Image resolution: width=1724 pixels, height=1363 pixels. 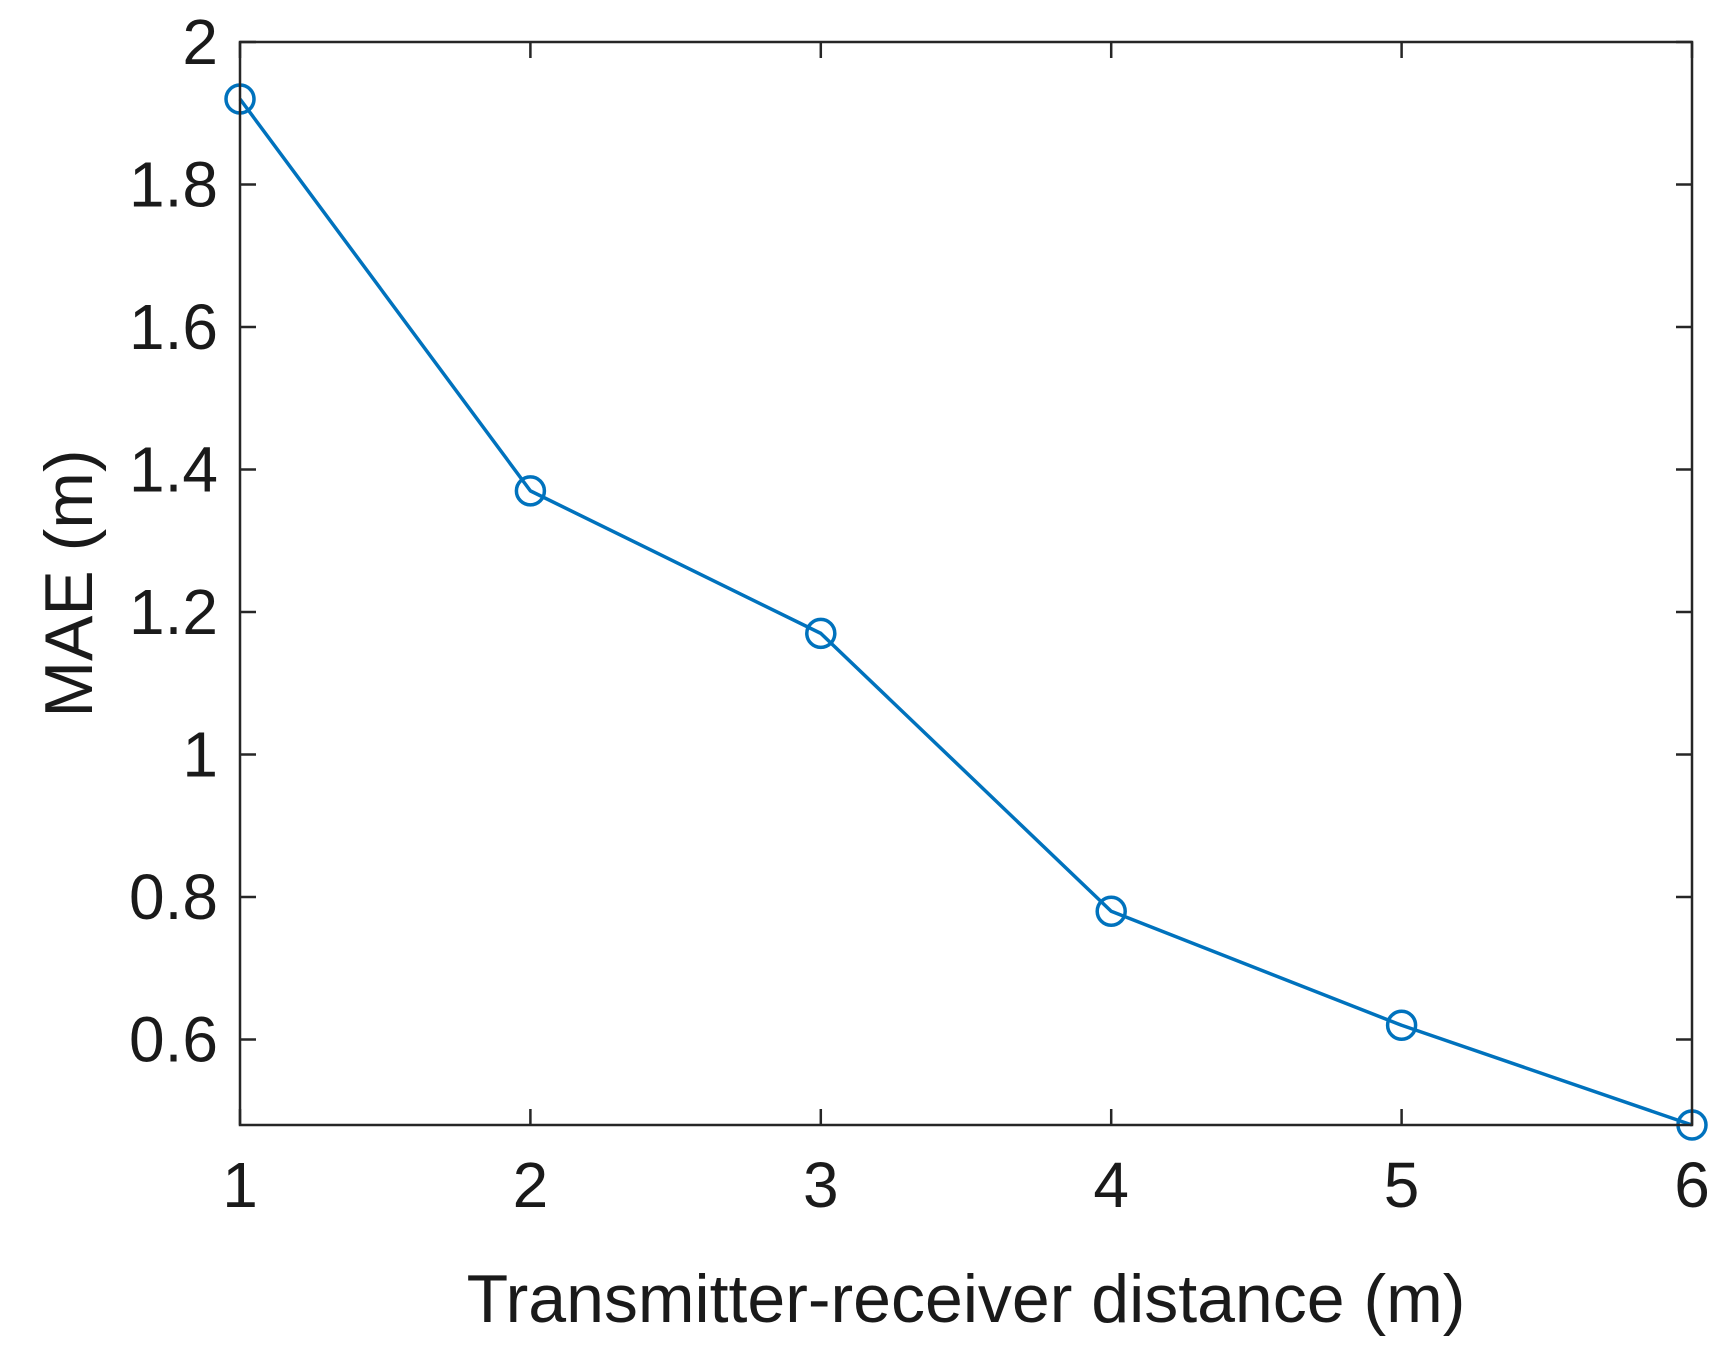 What do you see at coordinates (173, 185) in the screenshot?
I see `y-tick-label: 1.8` at bounding box center [173, 185].